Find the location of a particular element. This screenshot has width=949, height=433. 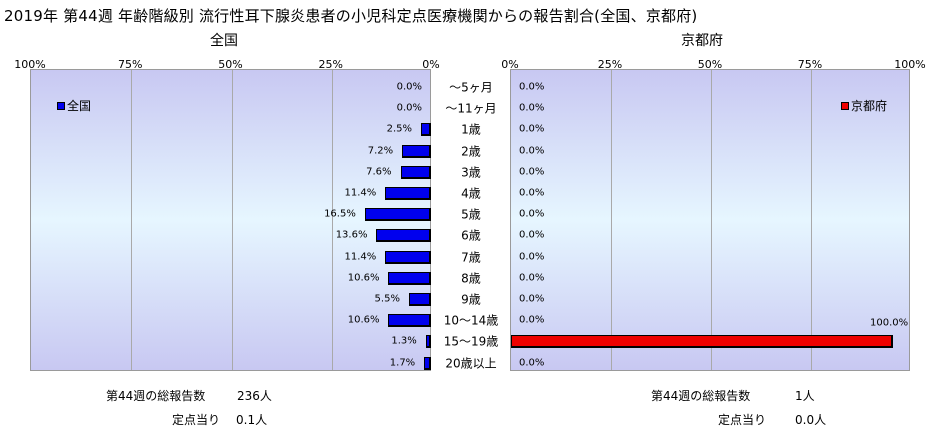

national-value-label: 7.2% is located at coordinates (380, 151).